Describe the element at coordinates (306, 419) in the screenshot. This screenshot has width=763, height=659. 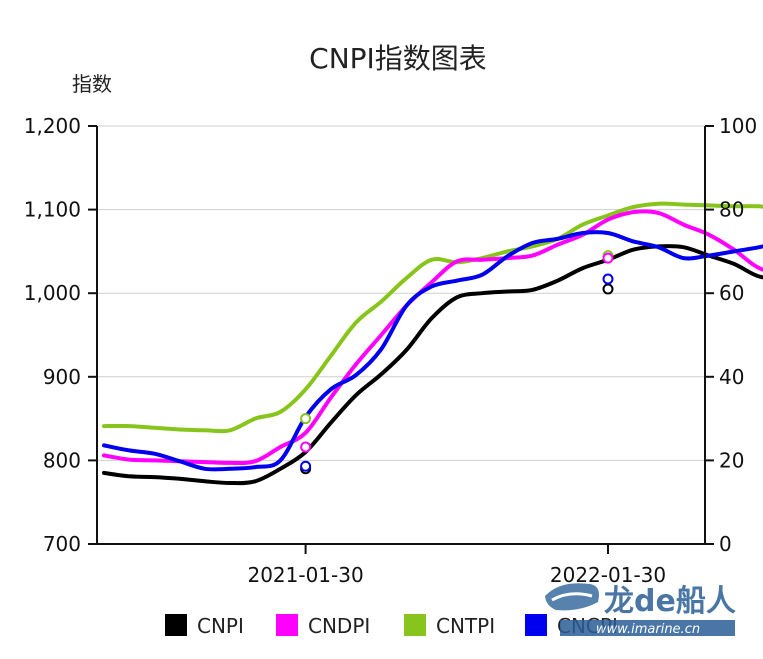
I see `series-marker-cntpi` at that location.